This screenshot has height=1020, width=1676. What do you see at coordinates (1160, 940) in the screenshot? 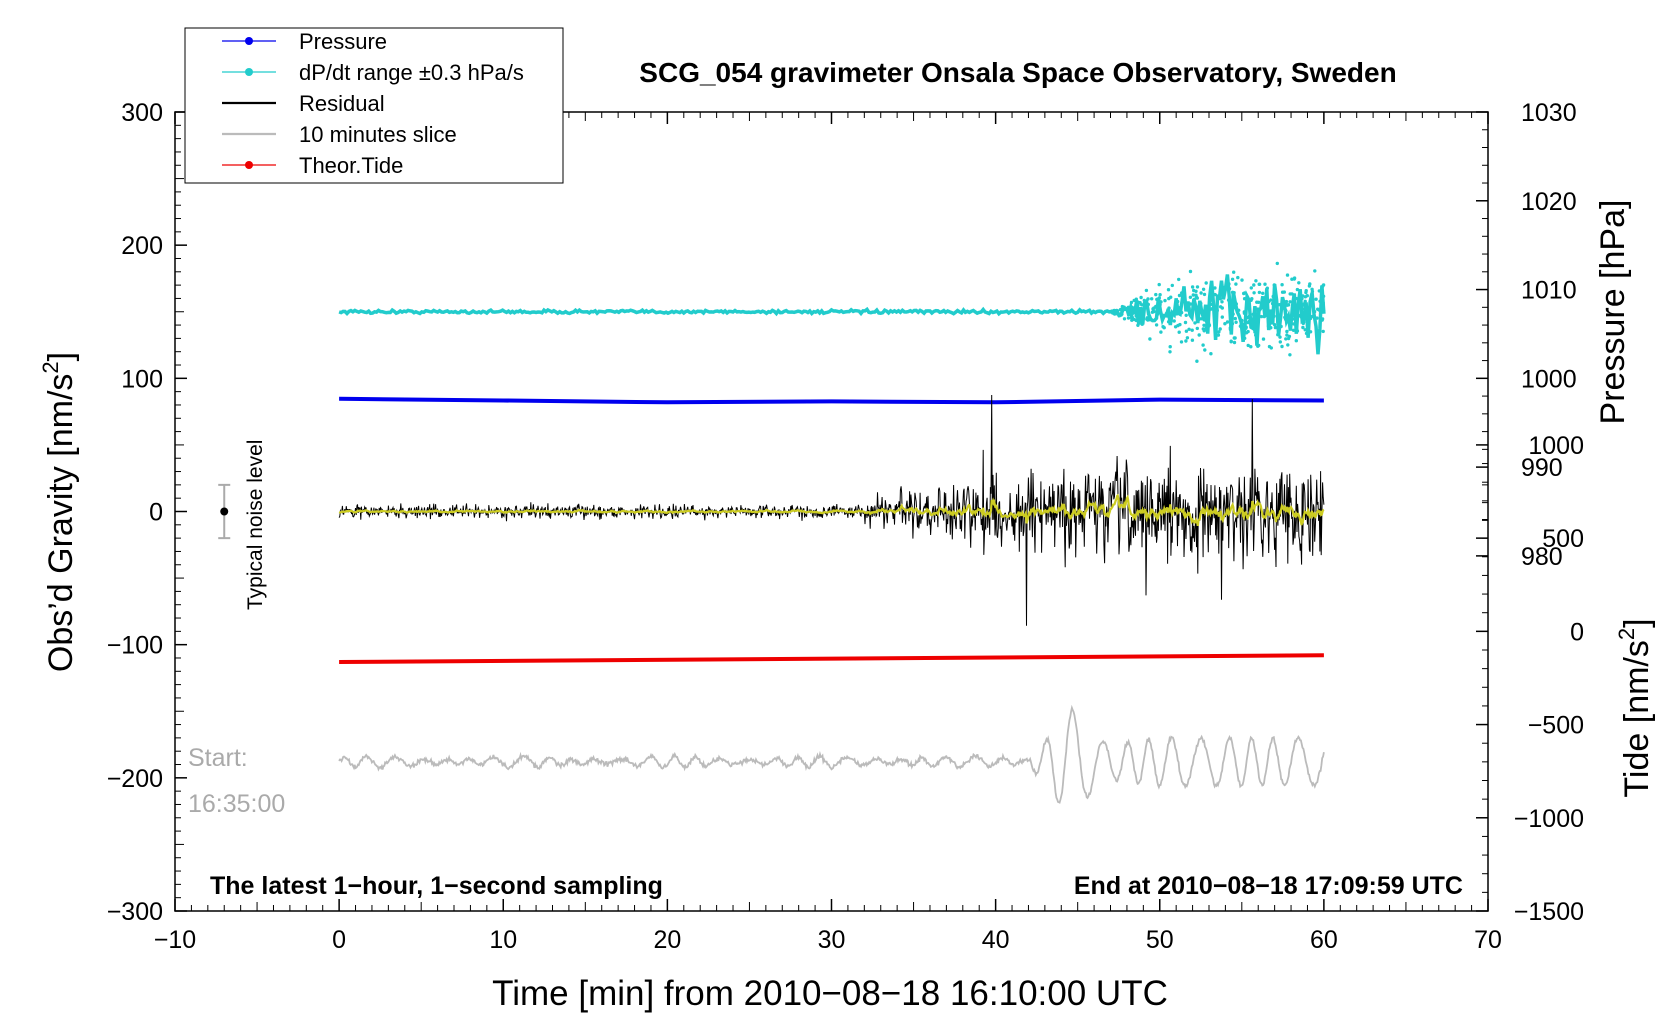
I see `x-tick-label: 50` at bounding box center [1160, 940].